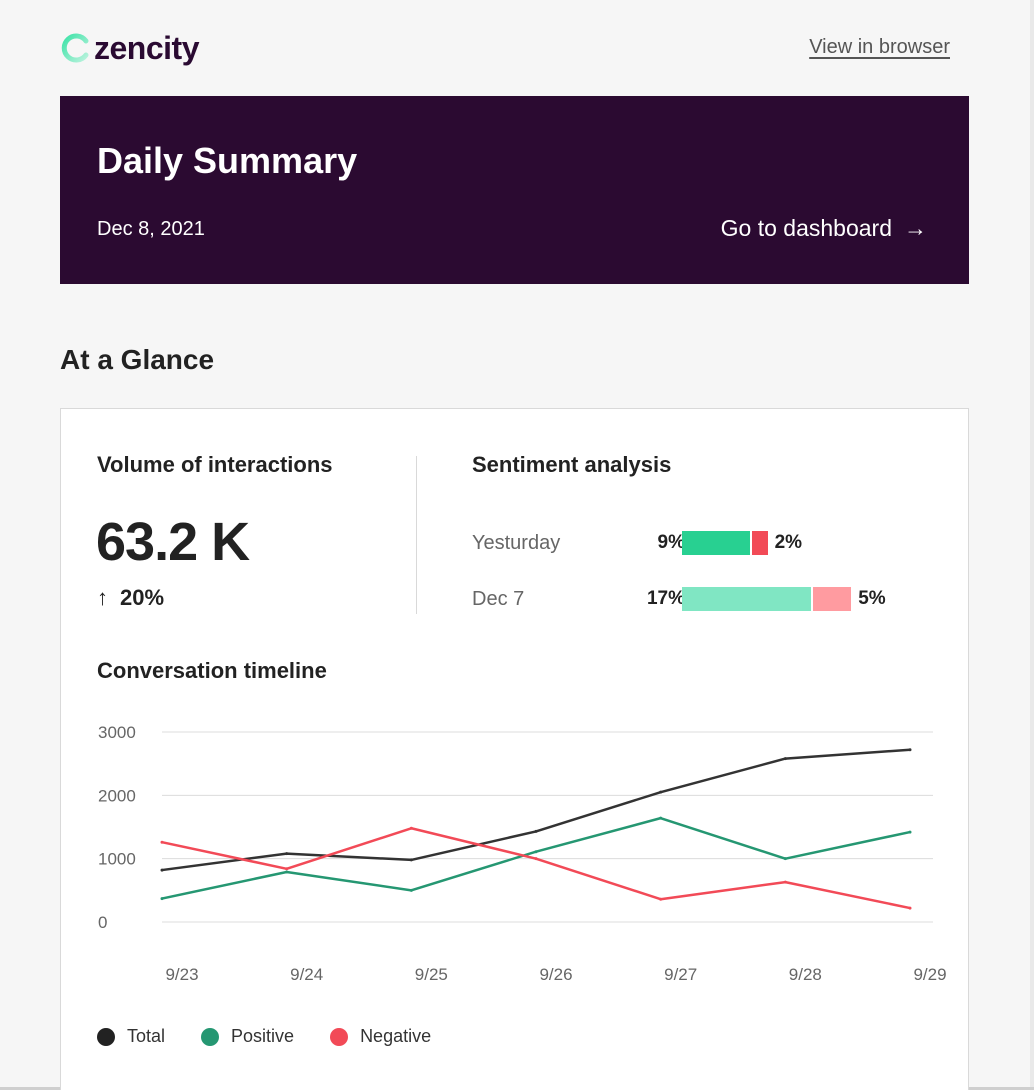 The width and height of the screenshot is (1034, 1090). I want to click on arrow-right-icon: →, so click(915, 228).